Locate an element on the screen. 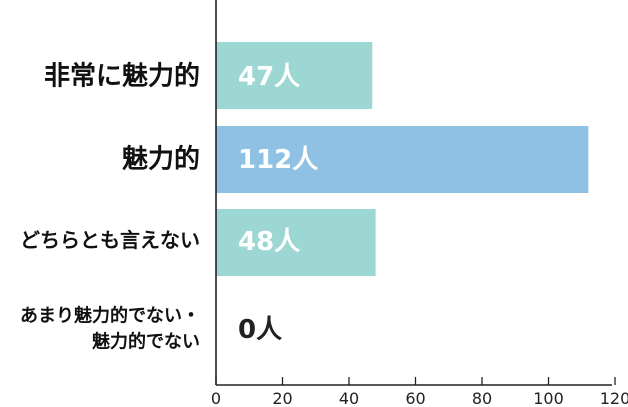 This screenshot has width=628, height=407. category-label-3-line-0: あまり魅力的でない・ is located at coordinates (110, 315).